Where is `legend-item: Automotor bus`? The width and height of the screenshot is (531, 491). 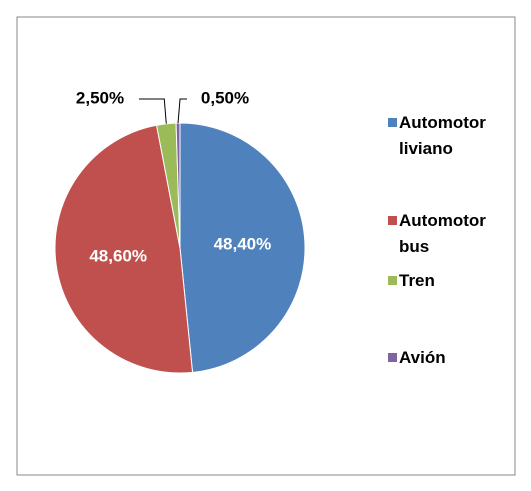
legend-item: Automotor bus is located at coordinates (450, 234).